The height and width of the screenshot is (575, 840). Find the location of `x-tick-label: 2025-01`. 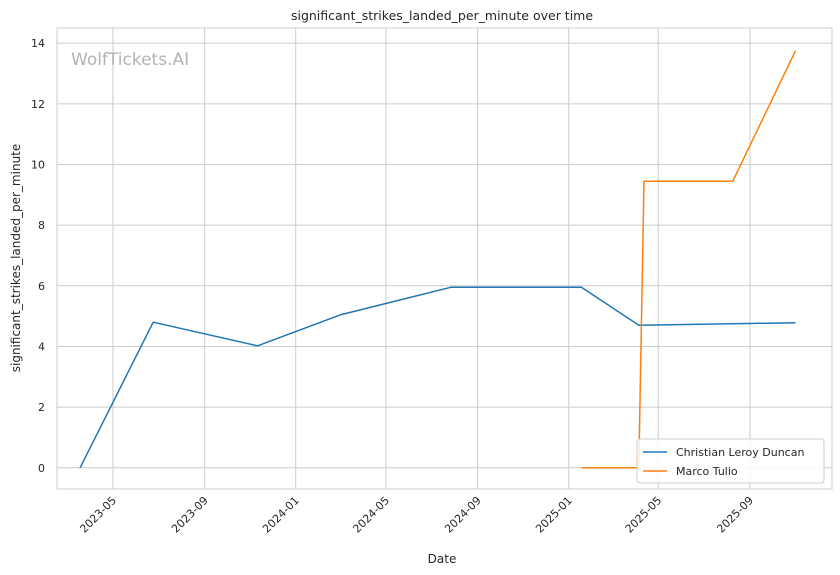

x-tick-label: 2025-01 is located at coordinates (554, 515).